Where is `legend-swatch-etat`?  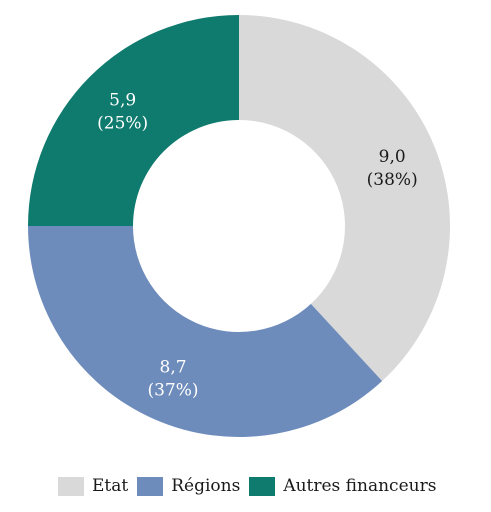 legend-swatch-etat is located at coordinates (71, 486).